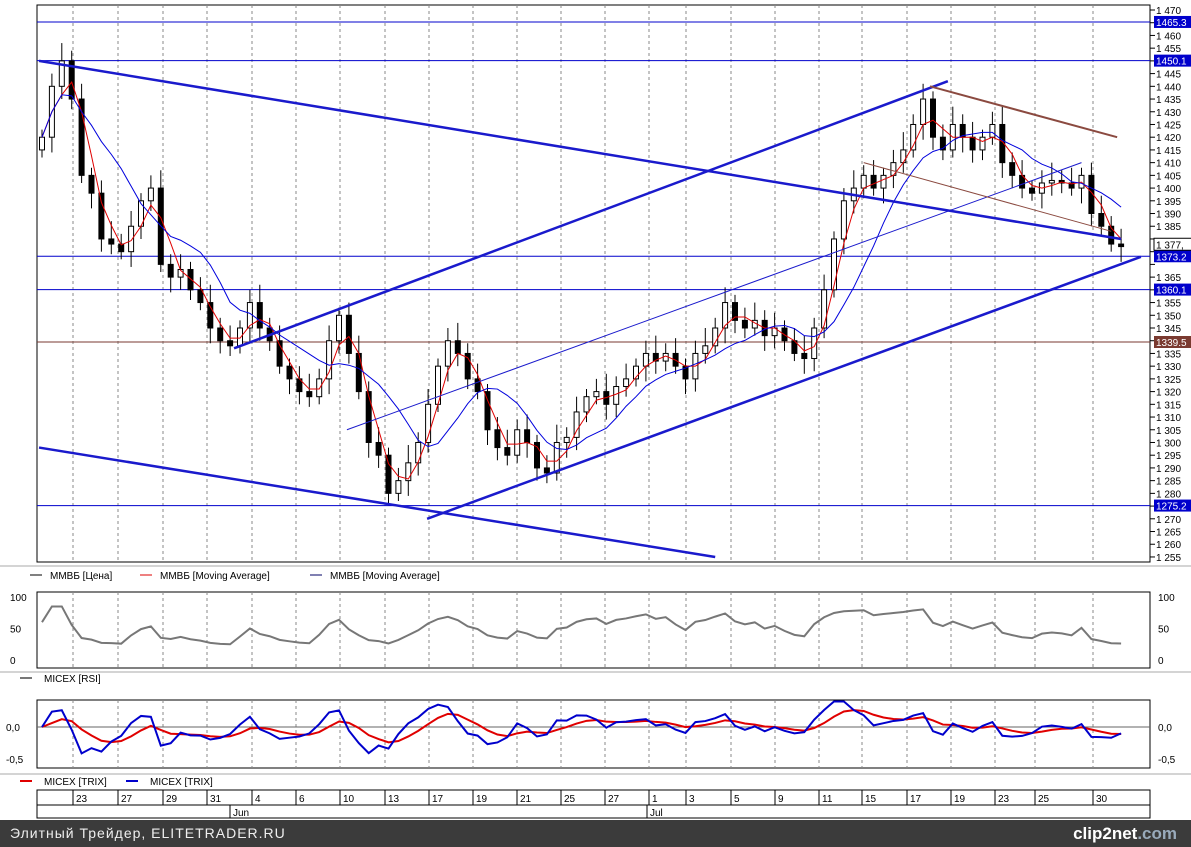 The image size is (1191, 847). I want to click on price-label: 1 395, so click(1168, 202).